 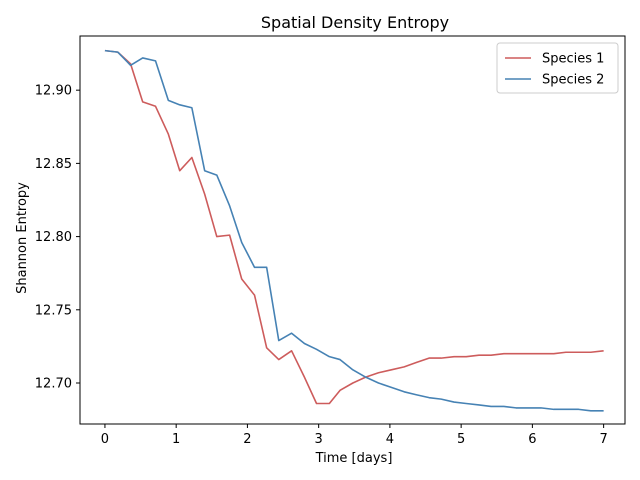 I want to click on legend-label-2: Species 2, so click(x=573, y=80).